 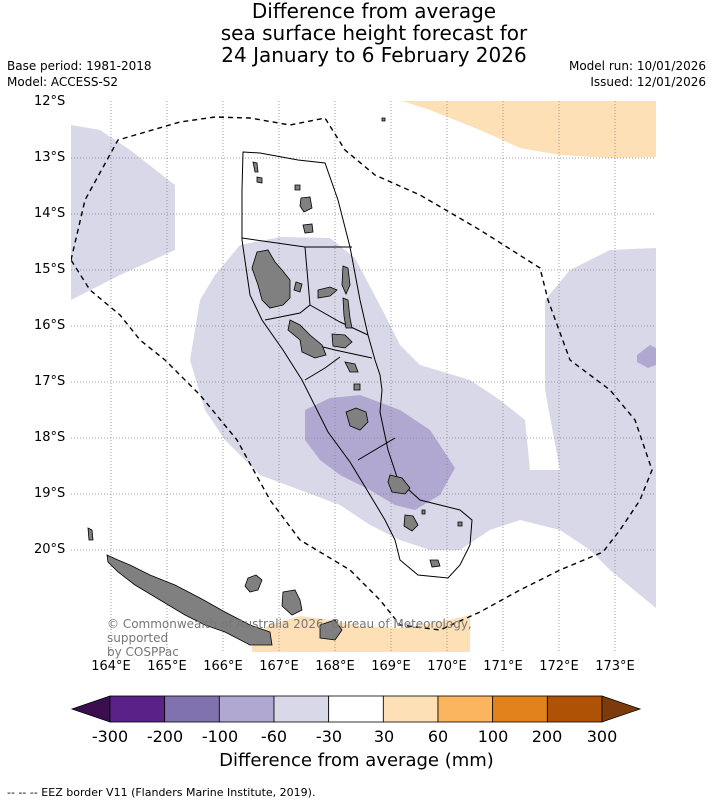 What do you see at coordinates (123, 212) in the screenshot?
I see `negative-anomaly-west` at bounding box center [123, 212].